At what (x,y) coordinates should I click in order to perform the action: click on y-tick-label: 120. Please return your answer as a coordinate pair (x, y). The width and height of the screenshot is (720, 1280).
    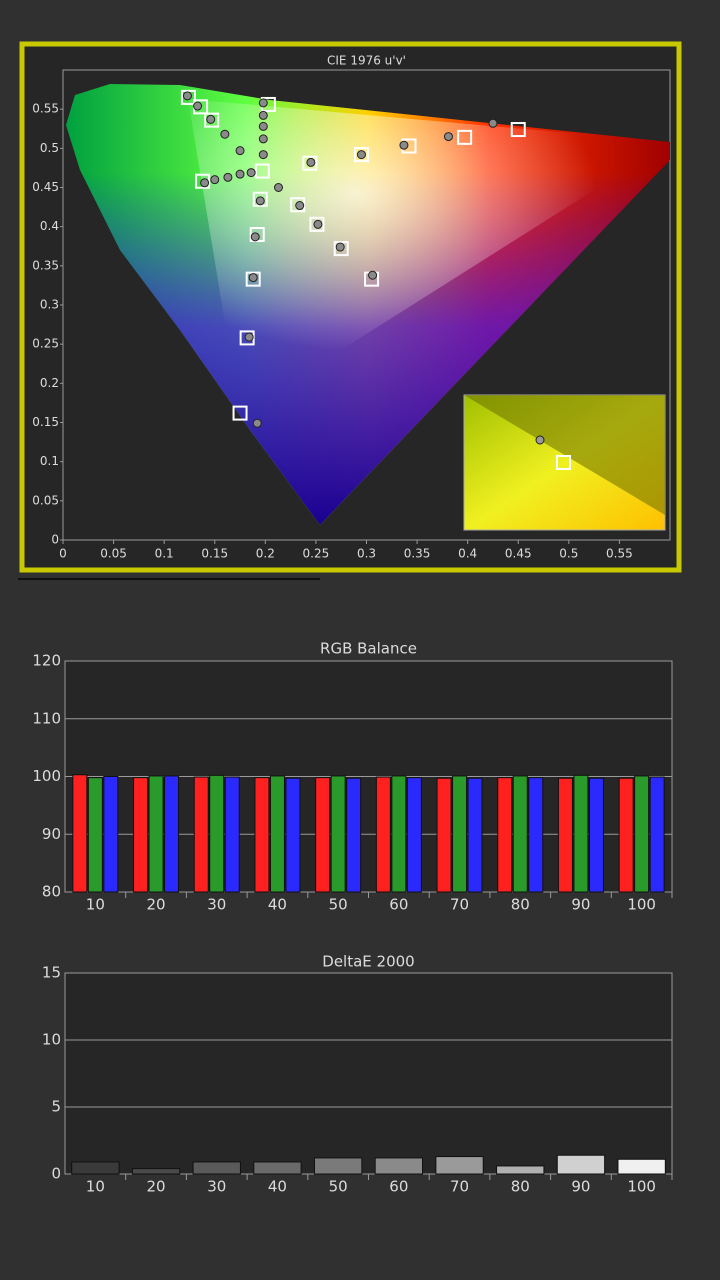
    Looking at the image, I should click on (46, 661).